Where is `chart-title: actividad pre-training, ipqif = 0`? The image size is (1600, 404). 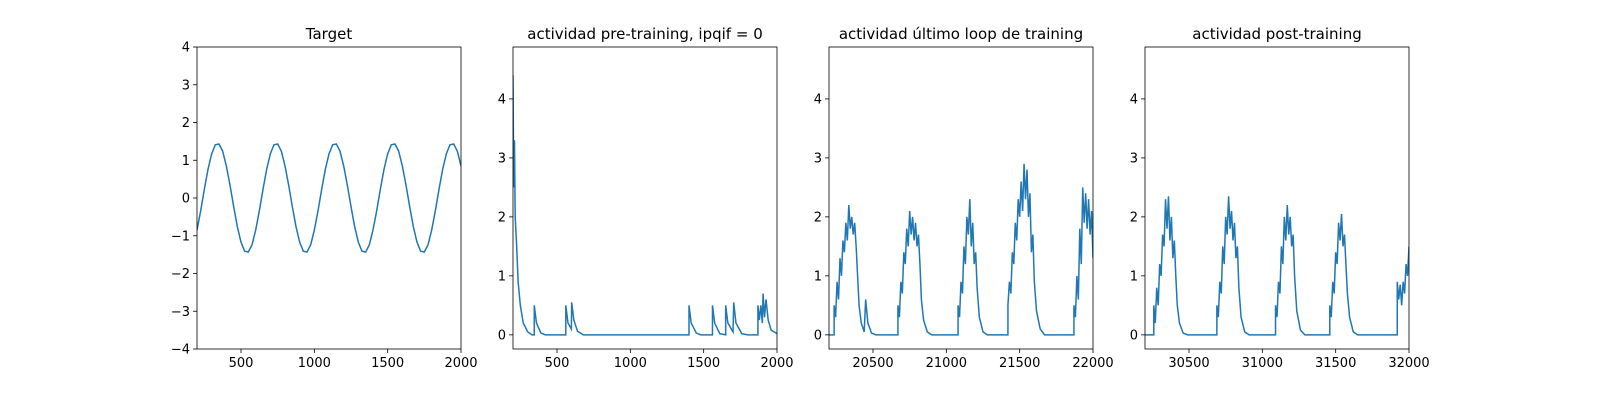 chart-title: actividad pre-training, ipqif = 0 is located at coordinates (645, 34).